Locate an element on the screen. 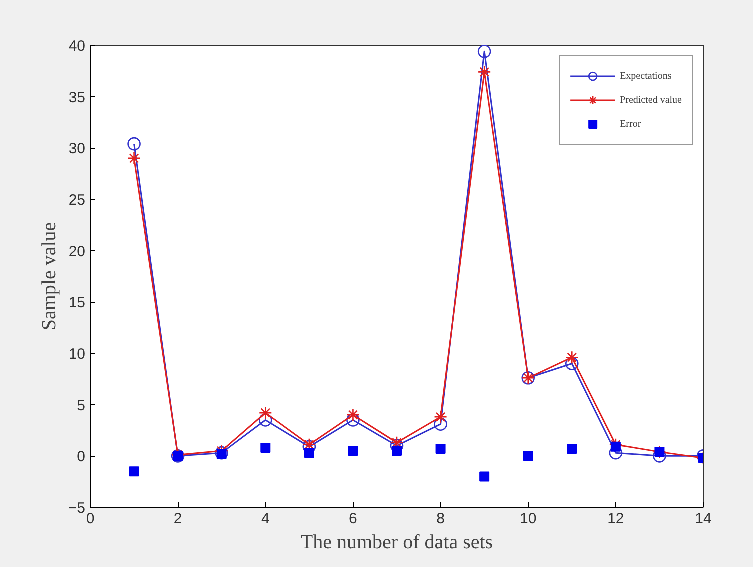  x-tick-label: 2 is located at coordinates (178, 519).